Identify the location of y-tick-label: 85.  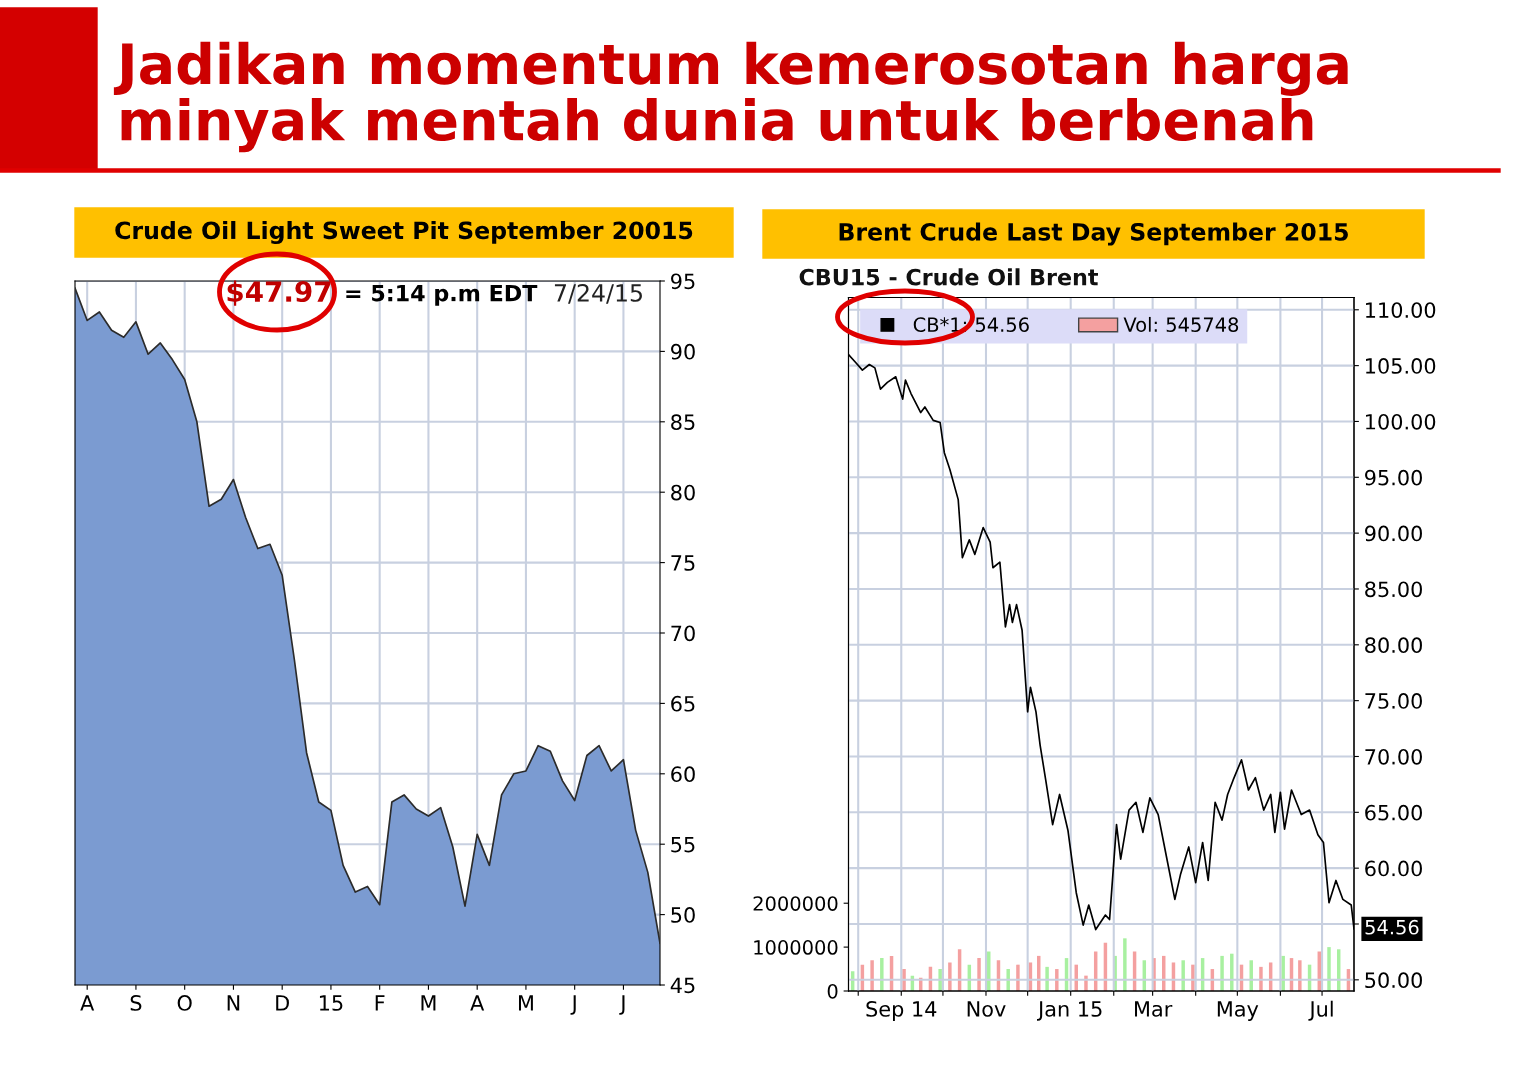
(683, 422).